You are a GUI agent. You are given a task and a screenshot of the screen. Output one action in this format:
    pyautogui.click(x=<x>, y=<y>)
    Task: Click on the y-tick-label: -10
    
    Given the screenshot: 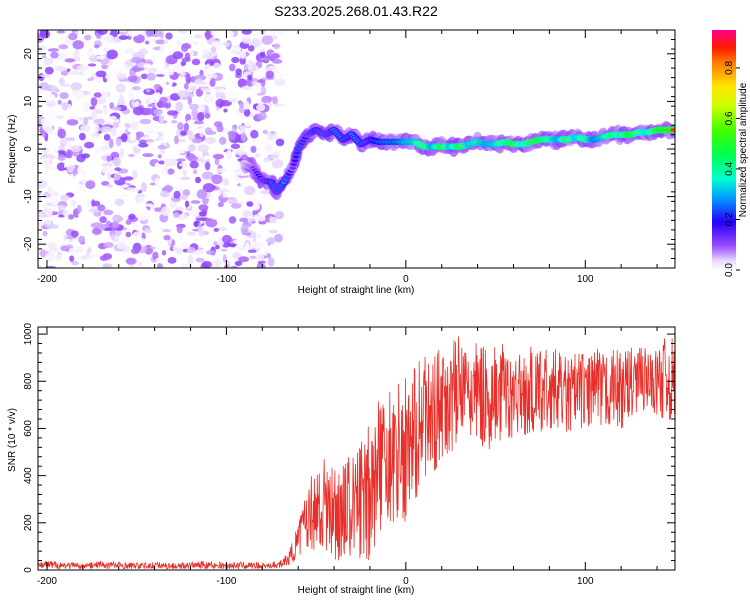 What is the action you would take?
    pyautogui.click(x=28, y=196)
    